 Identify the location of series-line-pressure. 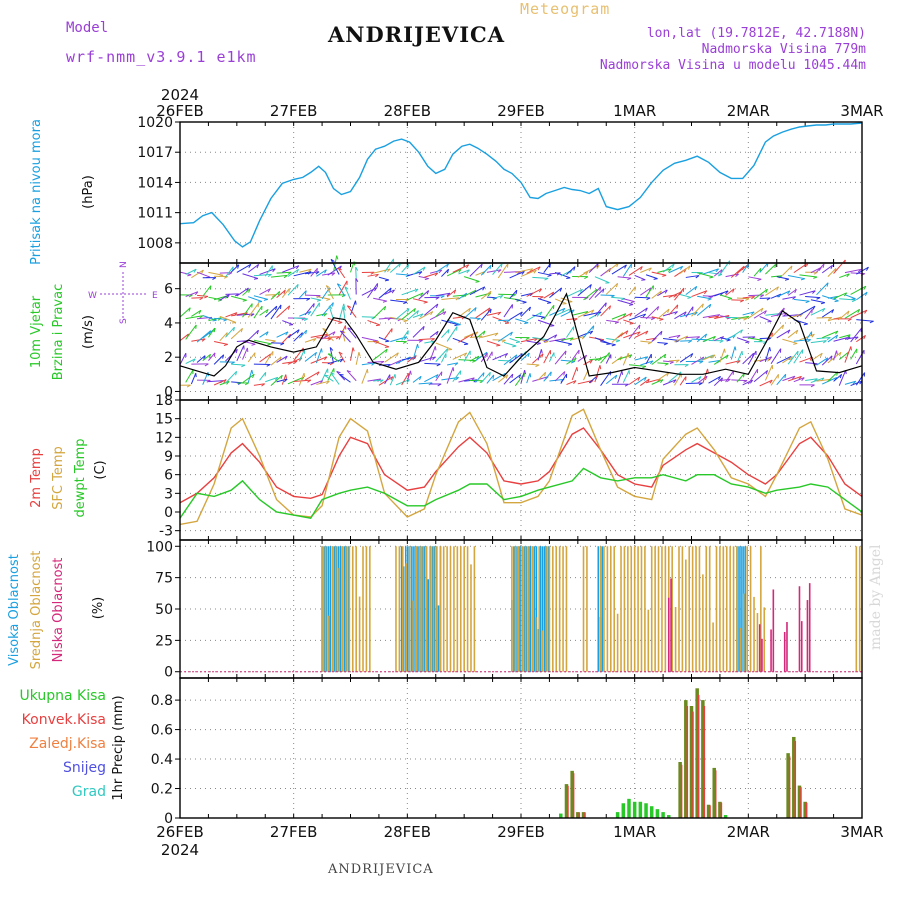
(521, 185).